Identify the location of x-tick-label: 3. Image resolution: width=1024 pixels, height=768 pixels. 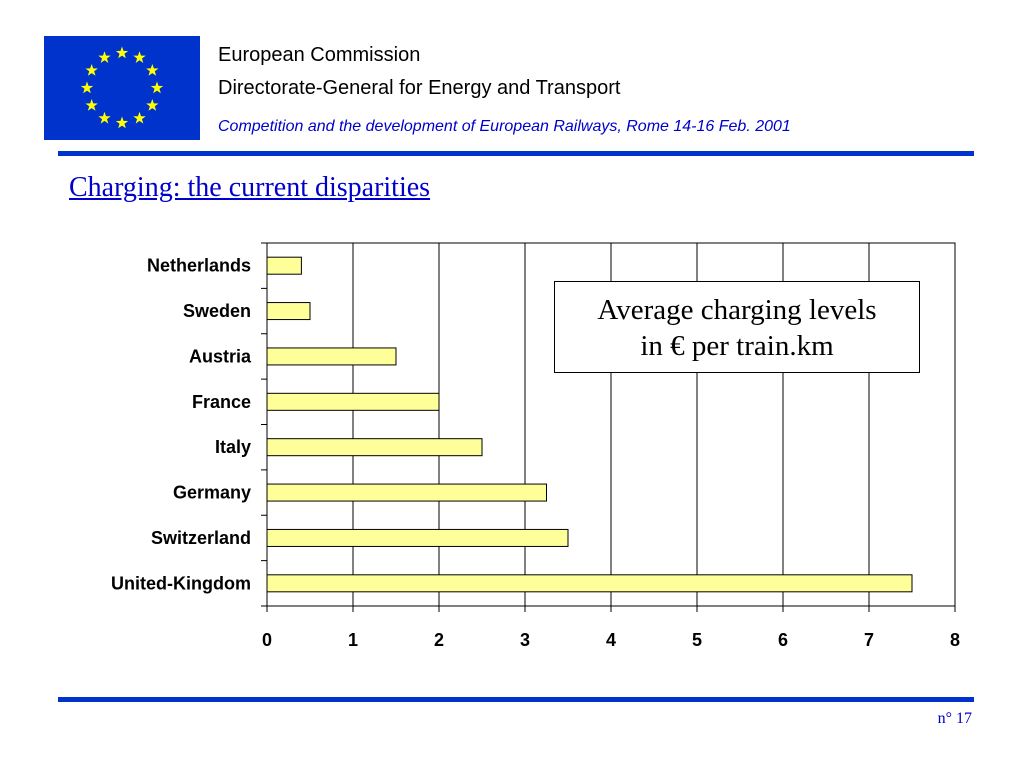
(525, 640).